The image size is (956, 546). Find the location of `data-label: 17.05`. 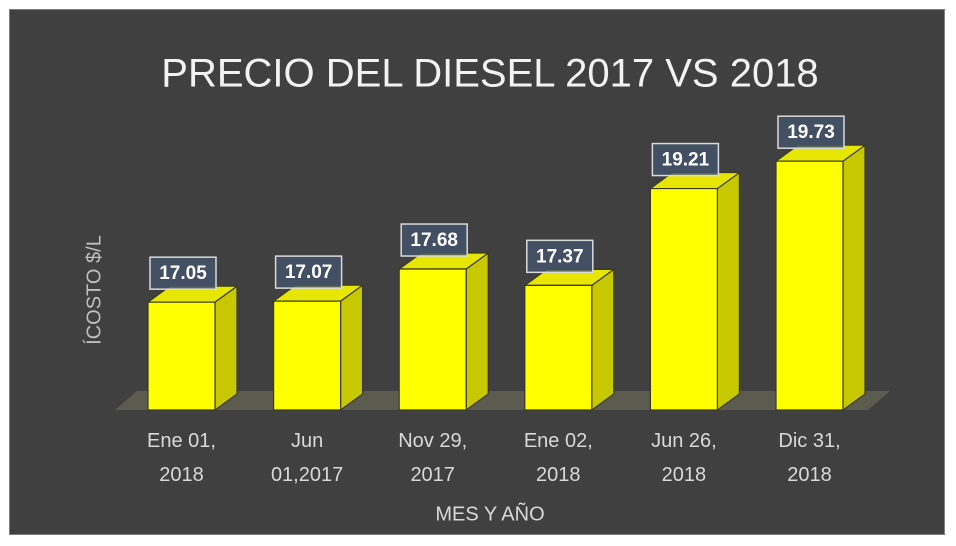

data-label: 17.05 is located at coordinates (183, 273).